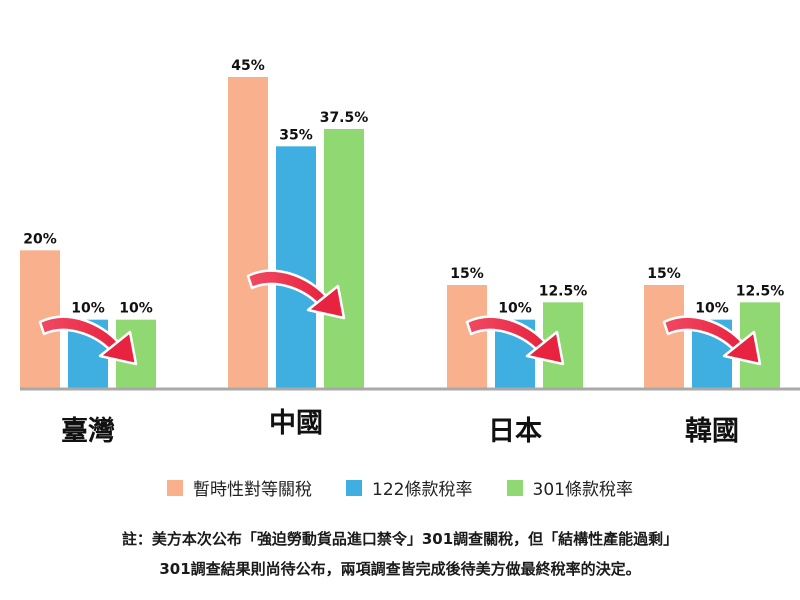  I want to click on legend: 暫時性對等關稅 122條款稅率 301條款稅率, so click(400, 487).